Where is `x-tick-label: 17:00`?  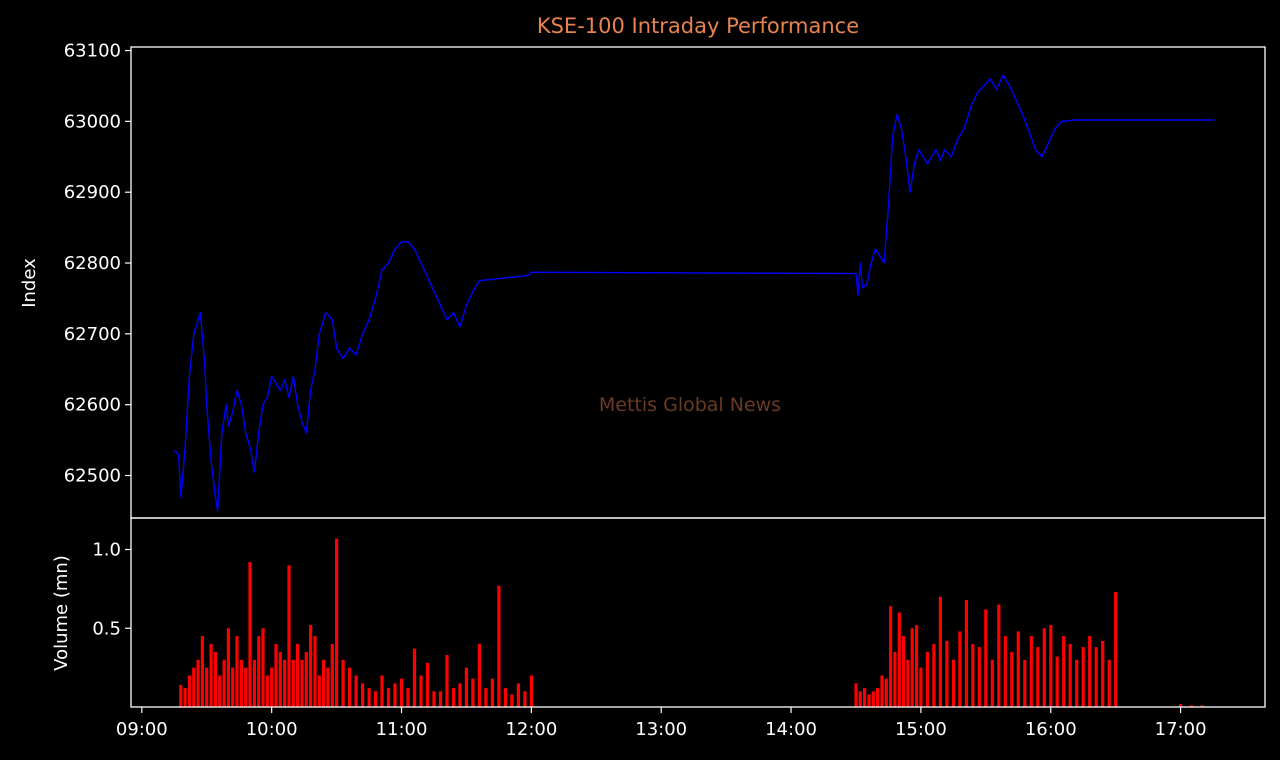 x-tick-label: 17:00 is located at coordinates (1181, 729).